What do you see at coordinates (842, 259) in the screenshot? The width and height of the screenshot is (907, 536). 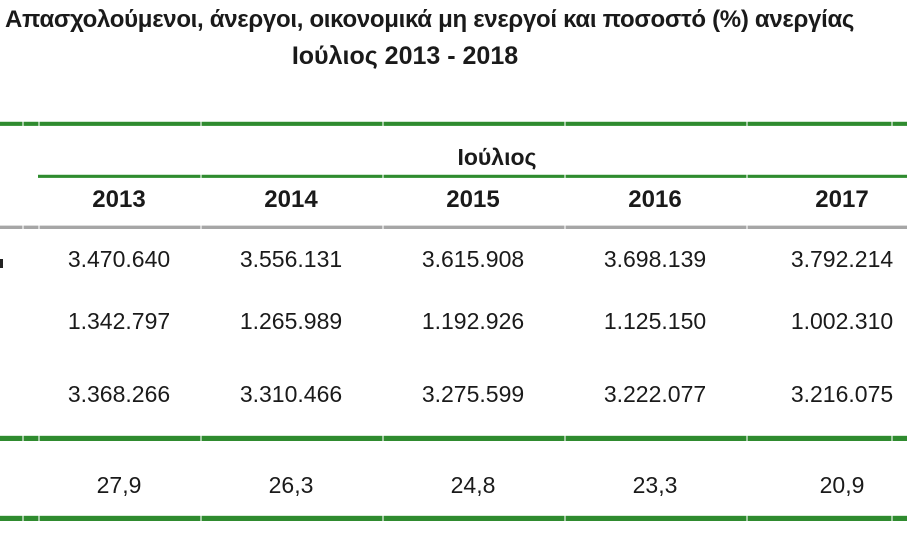 I see `table-cell-employed-2017: 3.792.214` at bounding box center [842, 259].